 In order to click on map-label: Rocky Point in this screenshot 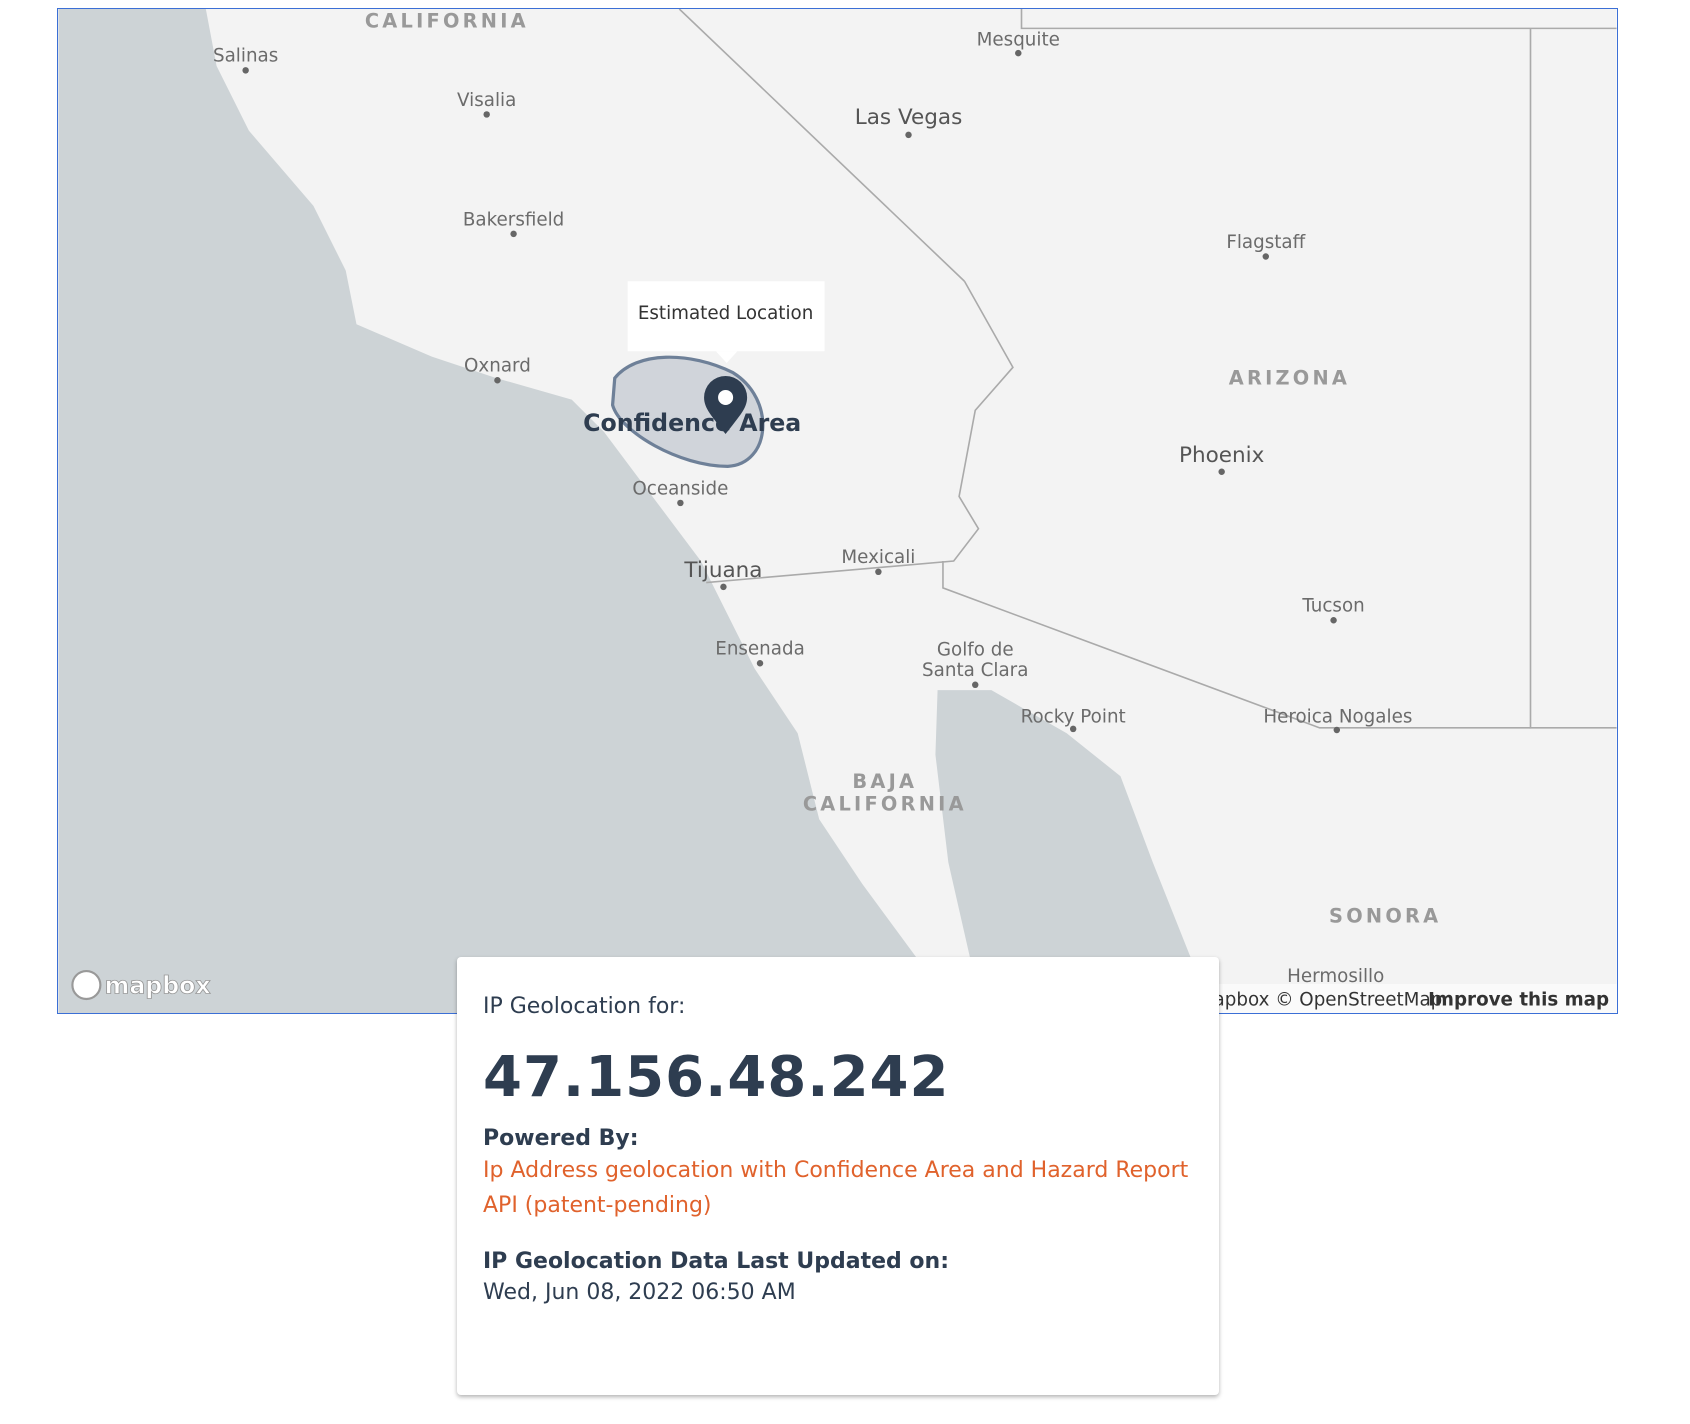, I will do `click(1073, 716)`.